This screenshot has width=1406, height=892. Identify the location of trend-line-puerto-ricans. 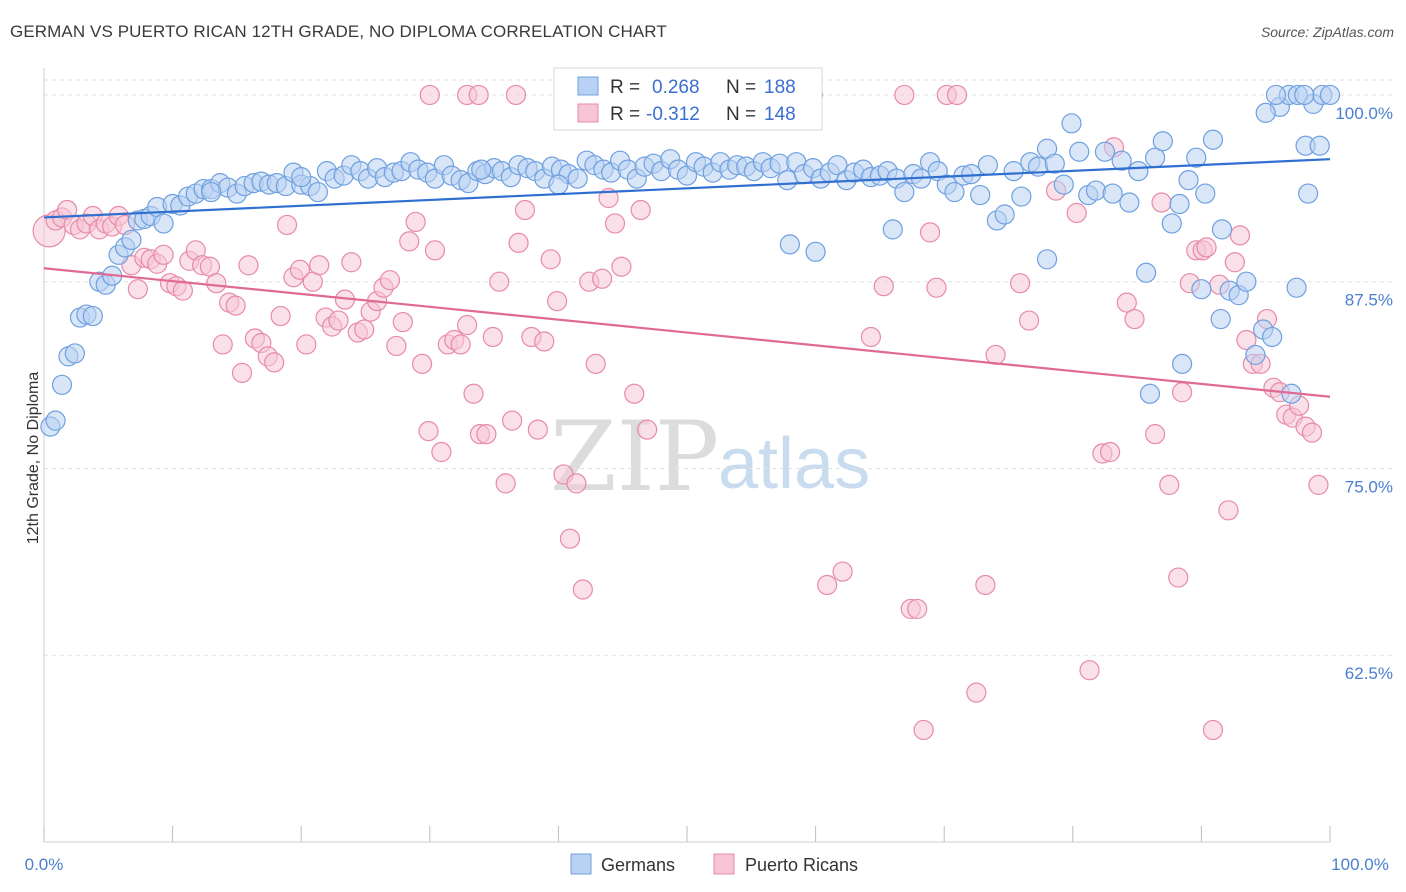
(687, 332).